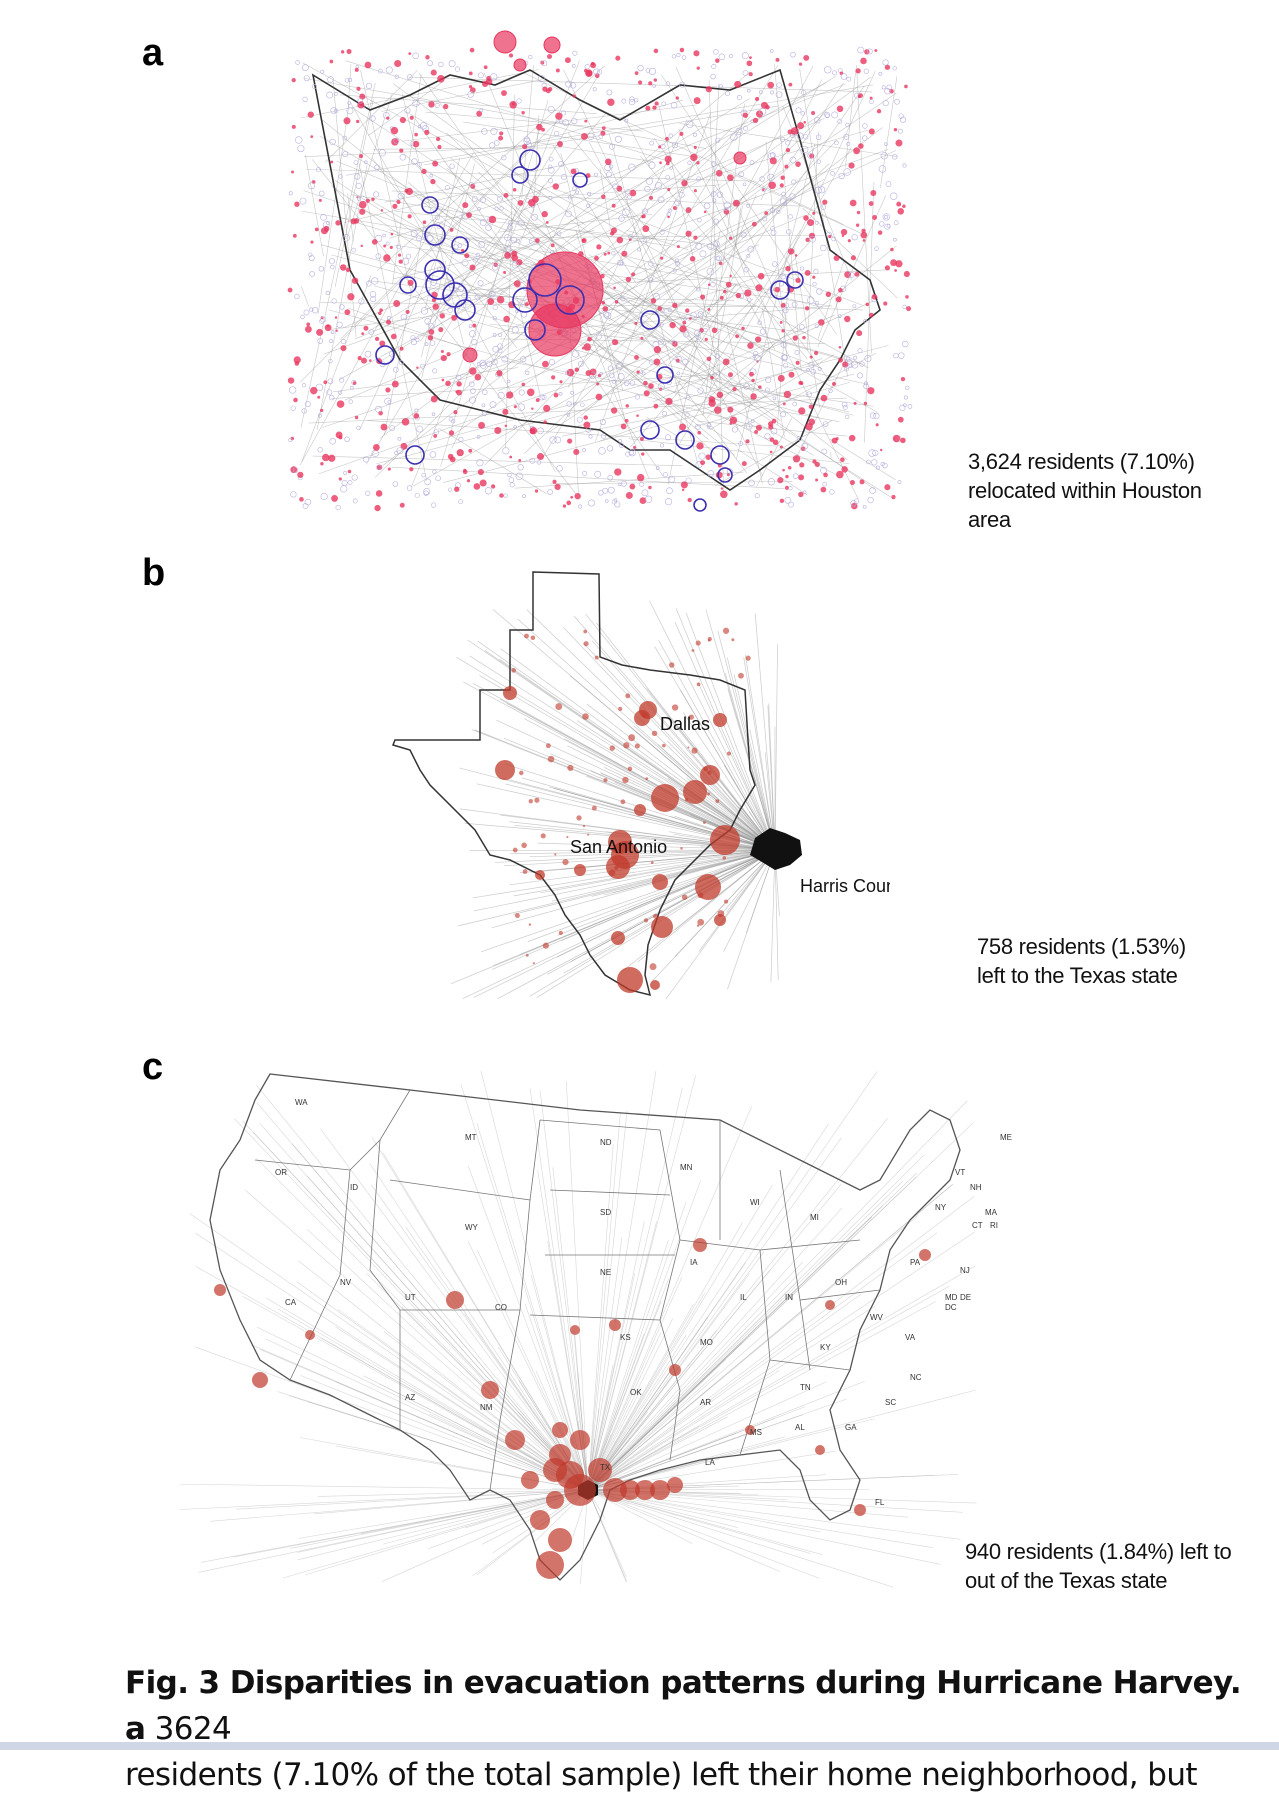 This screenshot has height=1798, width=1279. Describe the element at coordinates (685, 724) in the screenshot. I see `label-dallas: Dallas` at that location.